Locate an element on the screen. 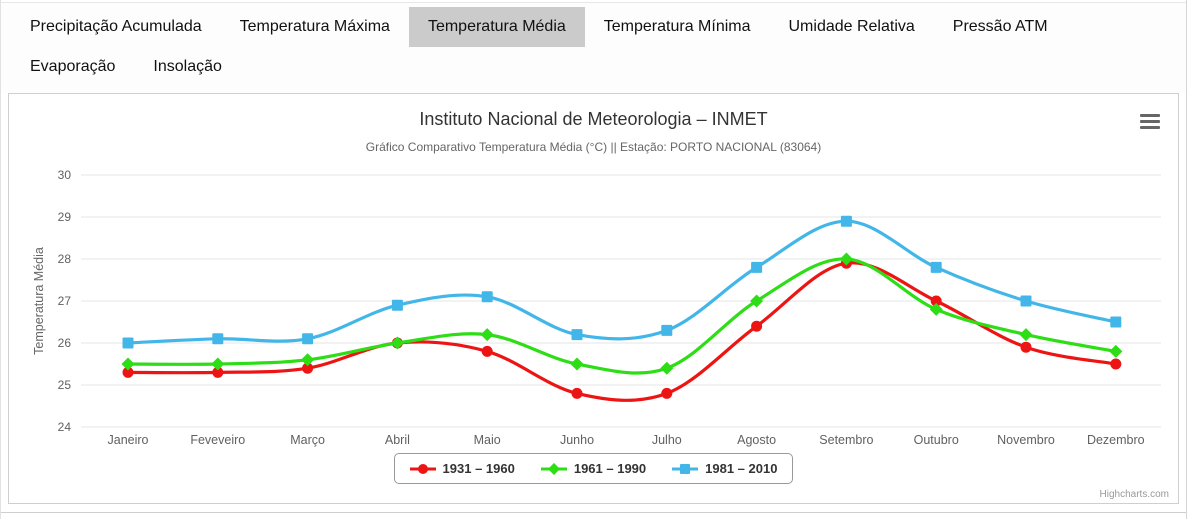 The height and width of the screenshot is (519, 1187). legend-label: 1961 – 1990 is located at coordinates (610, 468).